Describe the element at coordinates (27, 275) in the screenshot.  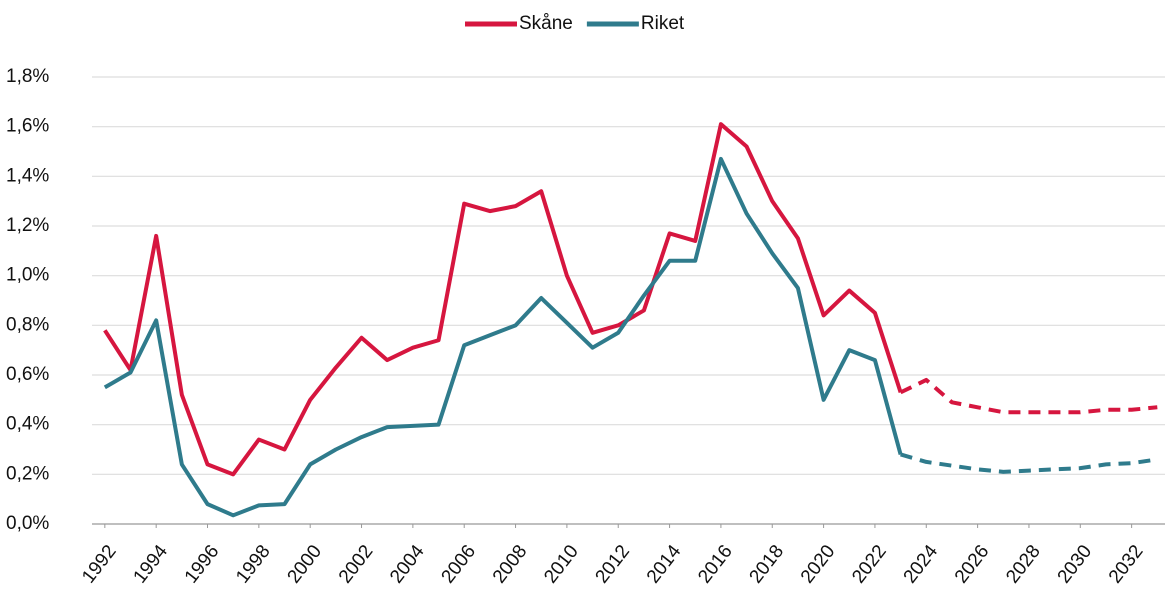
I see `y-tick-label: 1,0%` at that location.